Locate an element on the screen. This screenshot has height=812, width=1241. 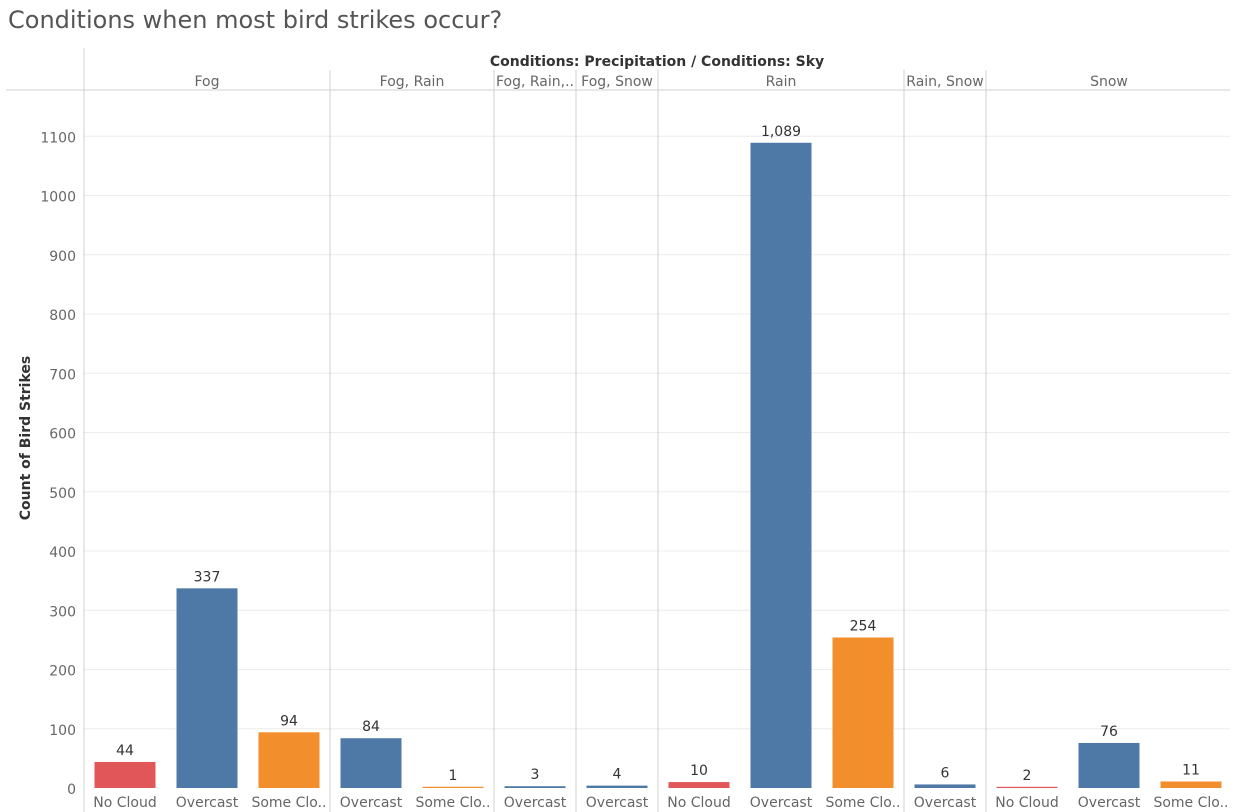
group-label: Snow is located at coordinates (1109, 82).